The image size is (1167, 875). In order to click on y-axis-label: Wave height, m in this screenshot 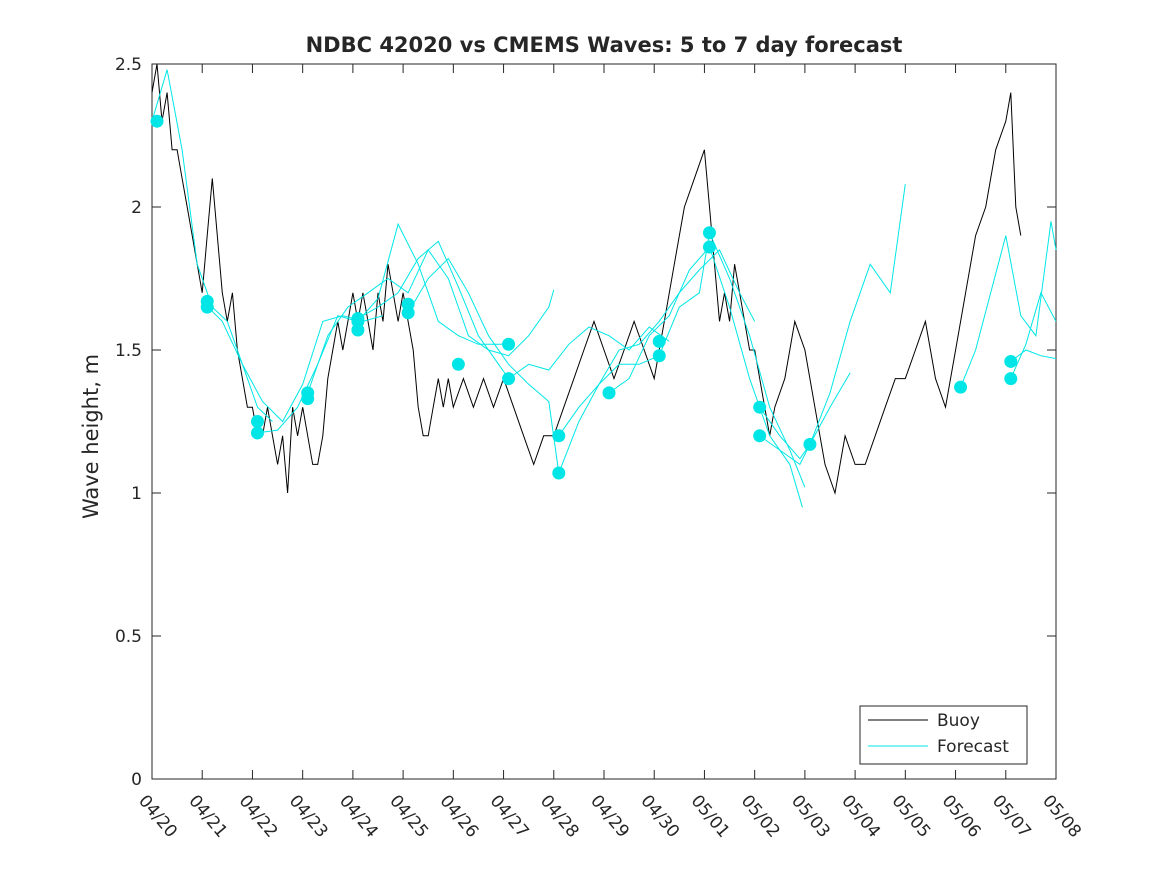, I will do `click(91, 436)`.